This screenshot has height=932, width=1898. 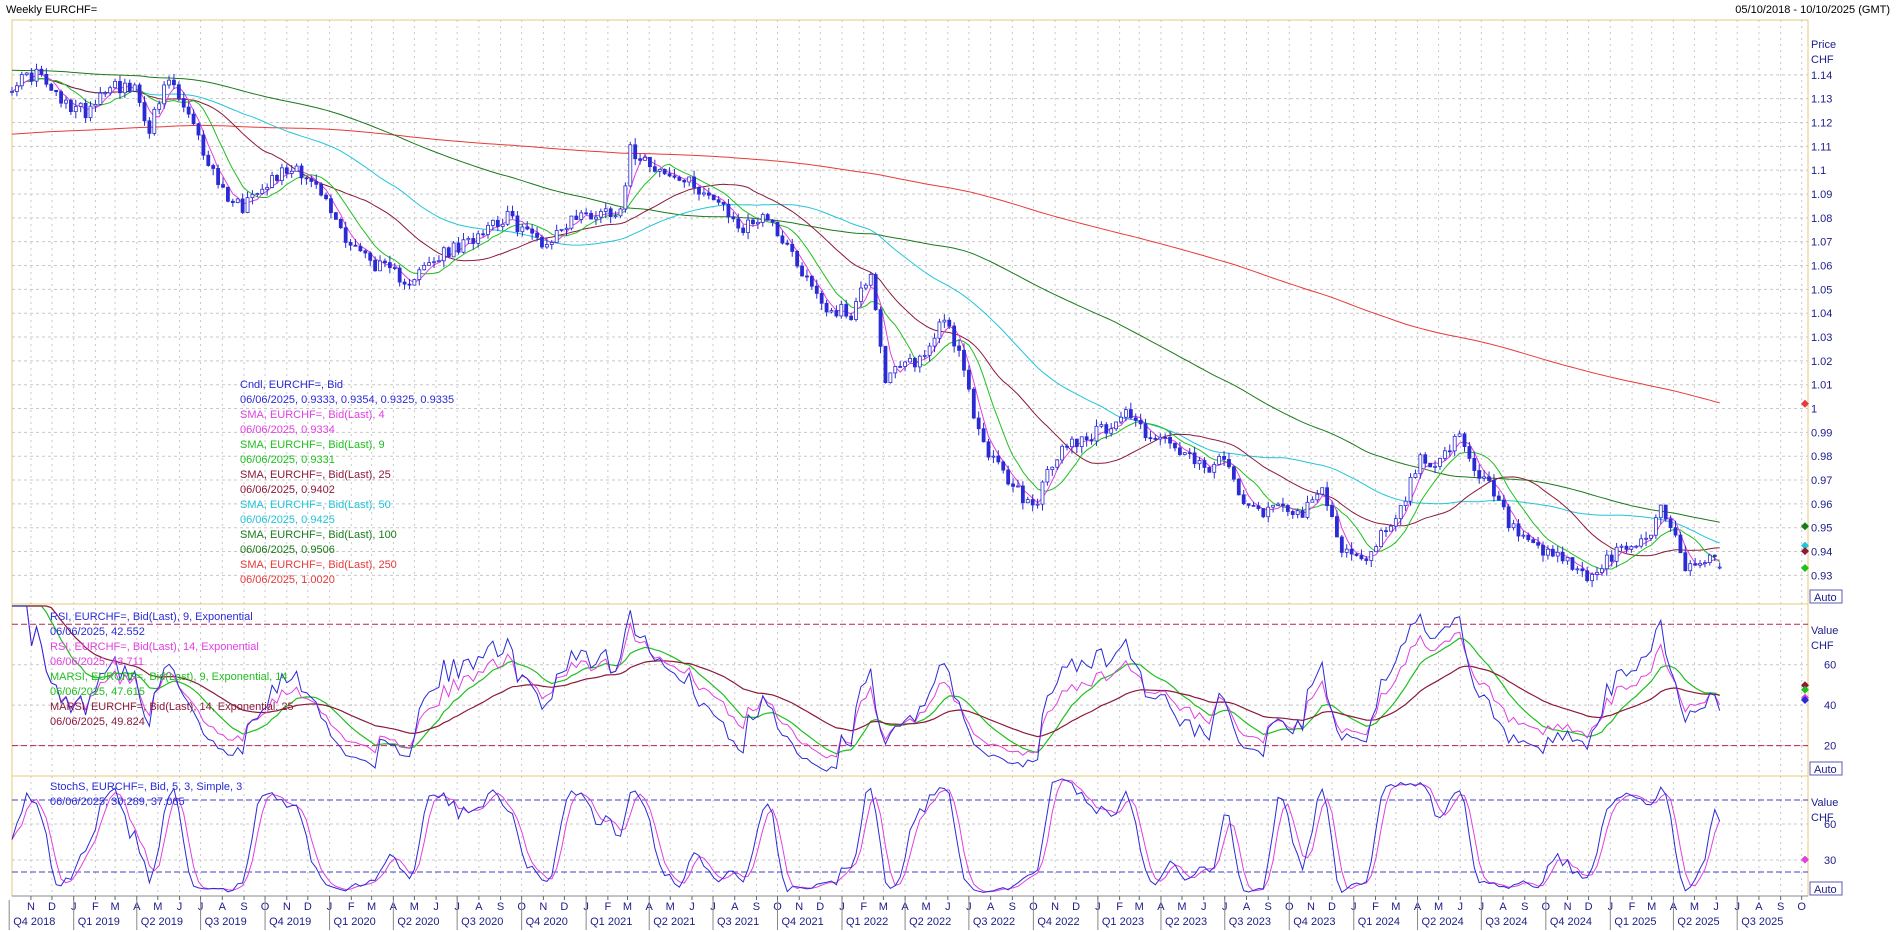 I want to click on marsi-9-marker, so click(x=1805, y=689).